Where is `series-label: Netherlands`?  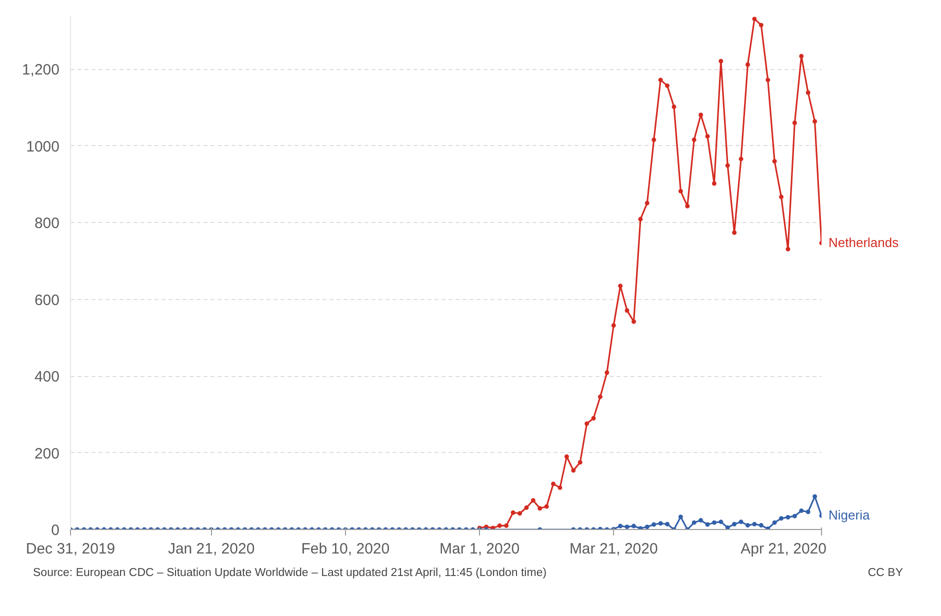 series-label: Netherlands is located at coordinates (864, 242).